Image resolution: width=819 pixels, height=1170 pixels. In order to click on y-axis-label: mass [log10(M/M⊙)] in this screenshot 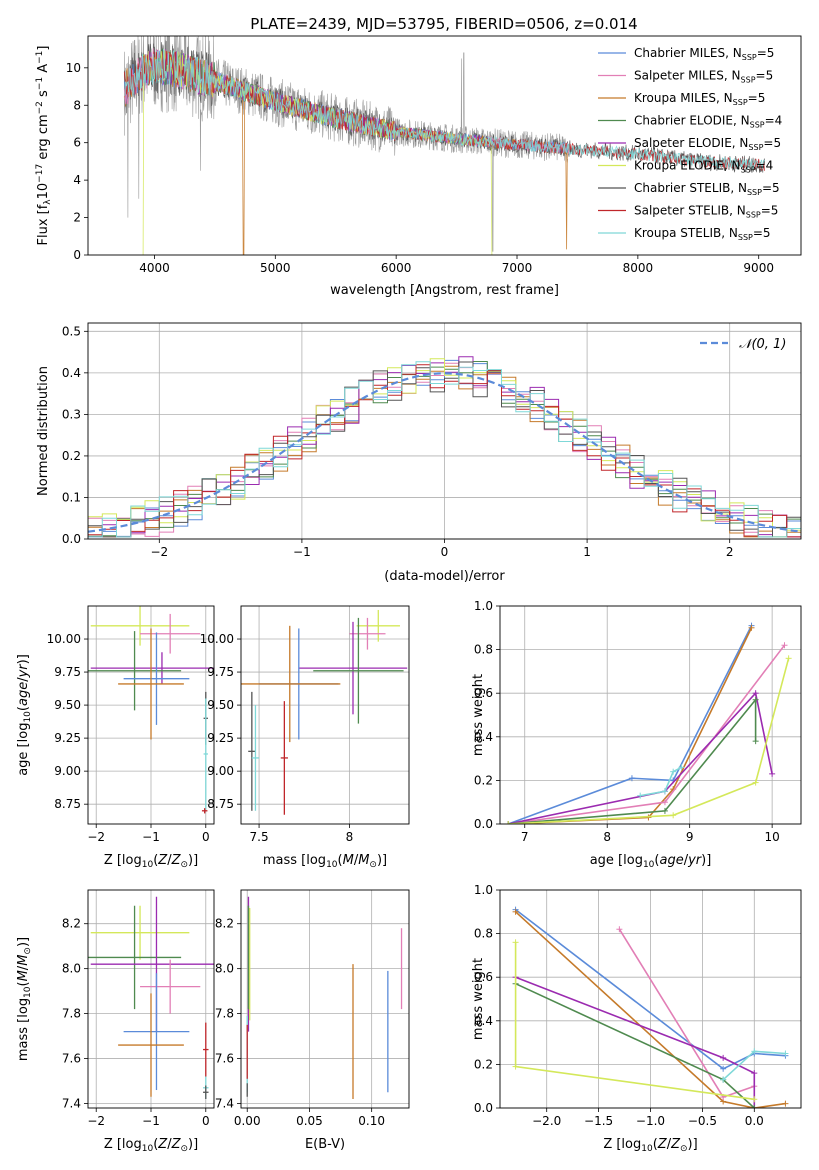, I will do `click(24, 999)`.